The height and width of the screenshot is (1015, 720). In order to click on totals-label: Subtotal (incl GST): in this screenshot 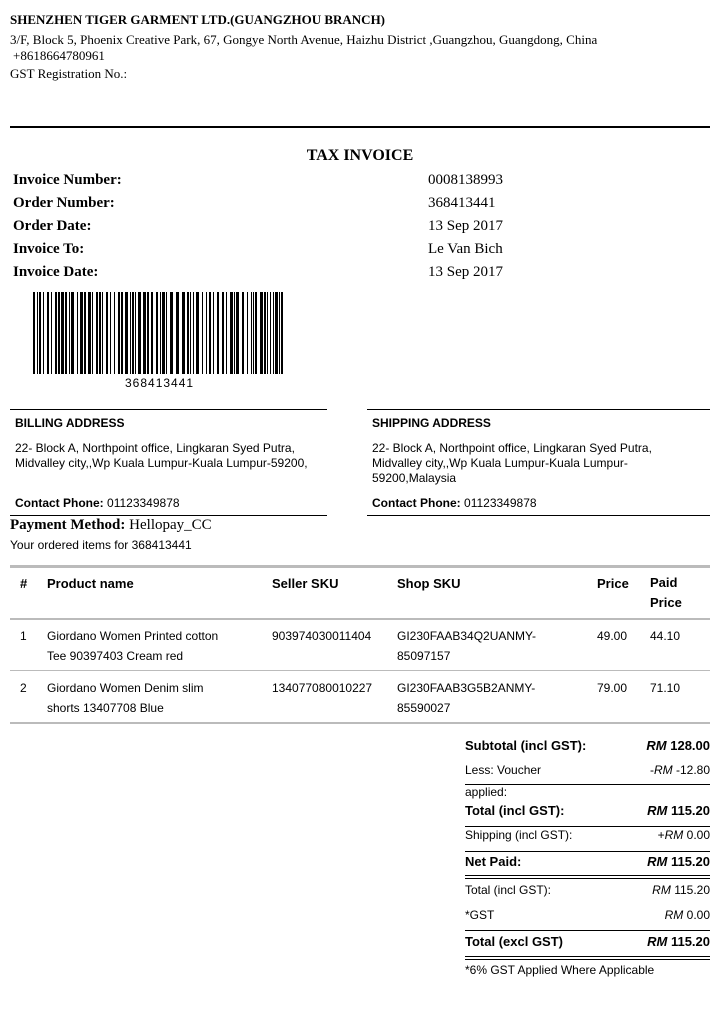, I will do `click(526, 745)`.